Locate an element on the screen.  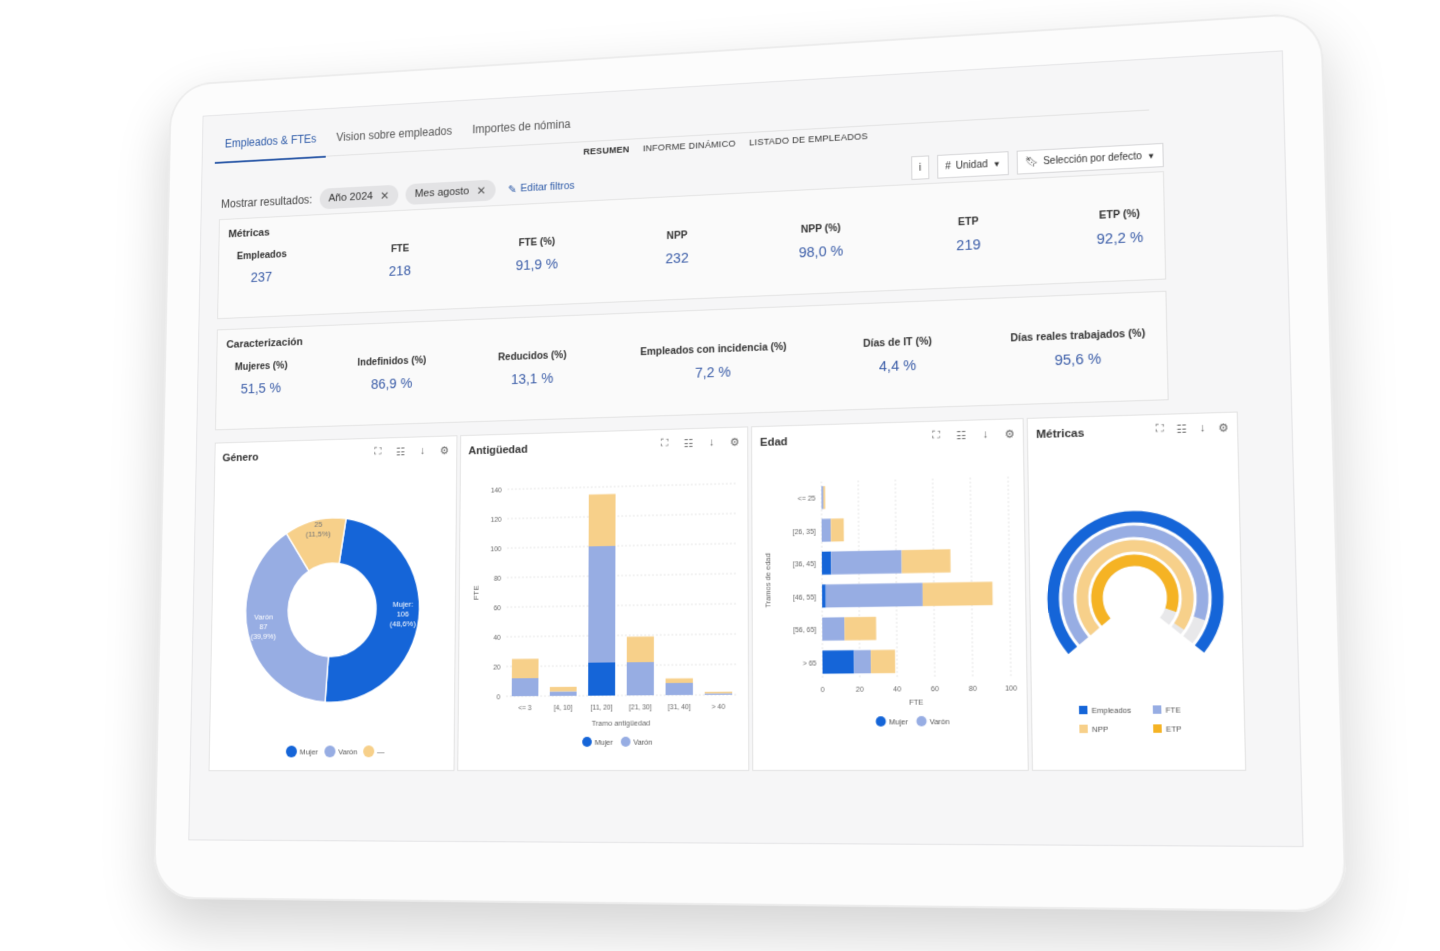
metric-value: 4,4 % is located at coordinates (897, 366).